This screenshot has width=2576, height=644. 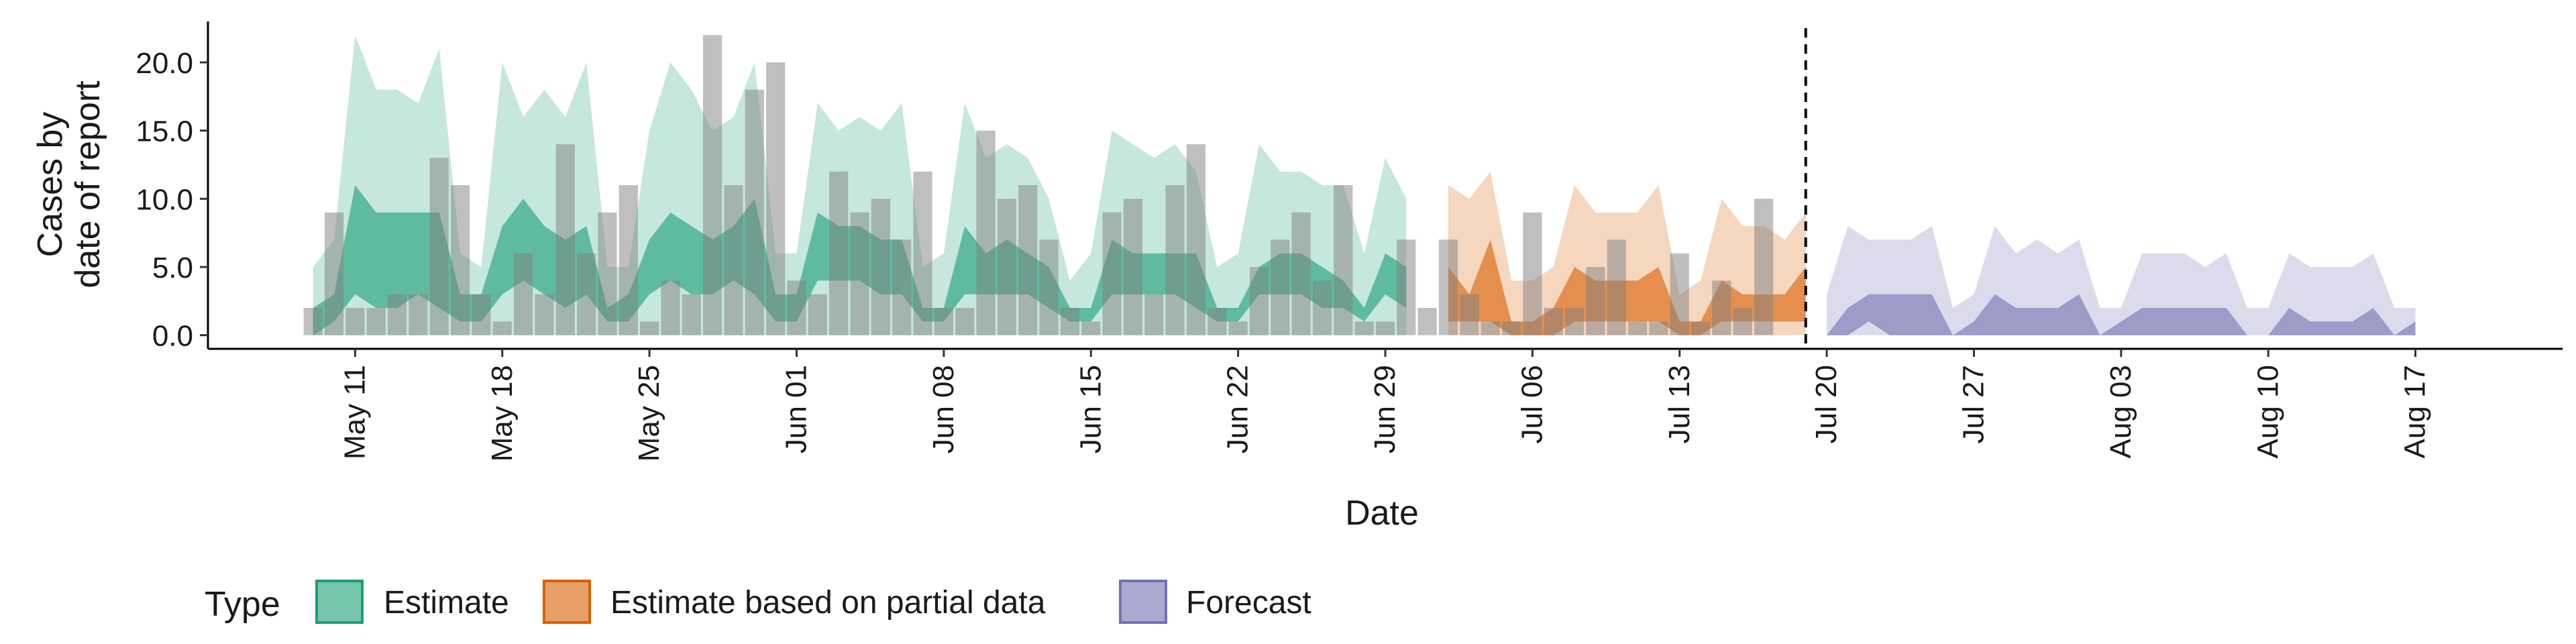 I want to click on legend-title: Type, so click(x=242, y=604).